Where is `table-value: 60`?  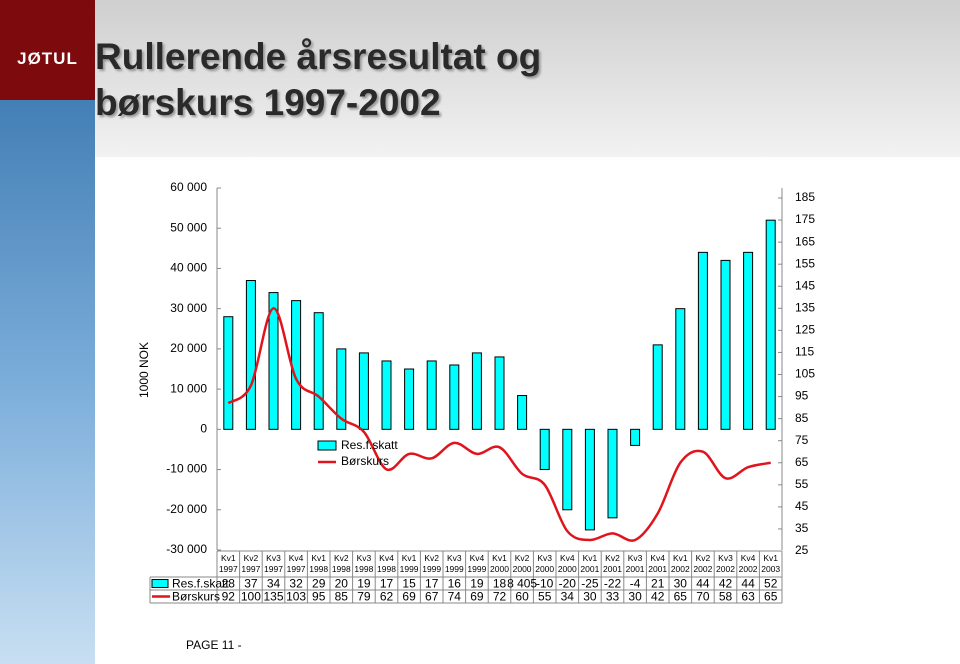
table-value: 60 is located at coordinates (522, 597).